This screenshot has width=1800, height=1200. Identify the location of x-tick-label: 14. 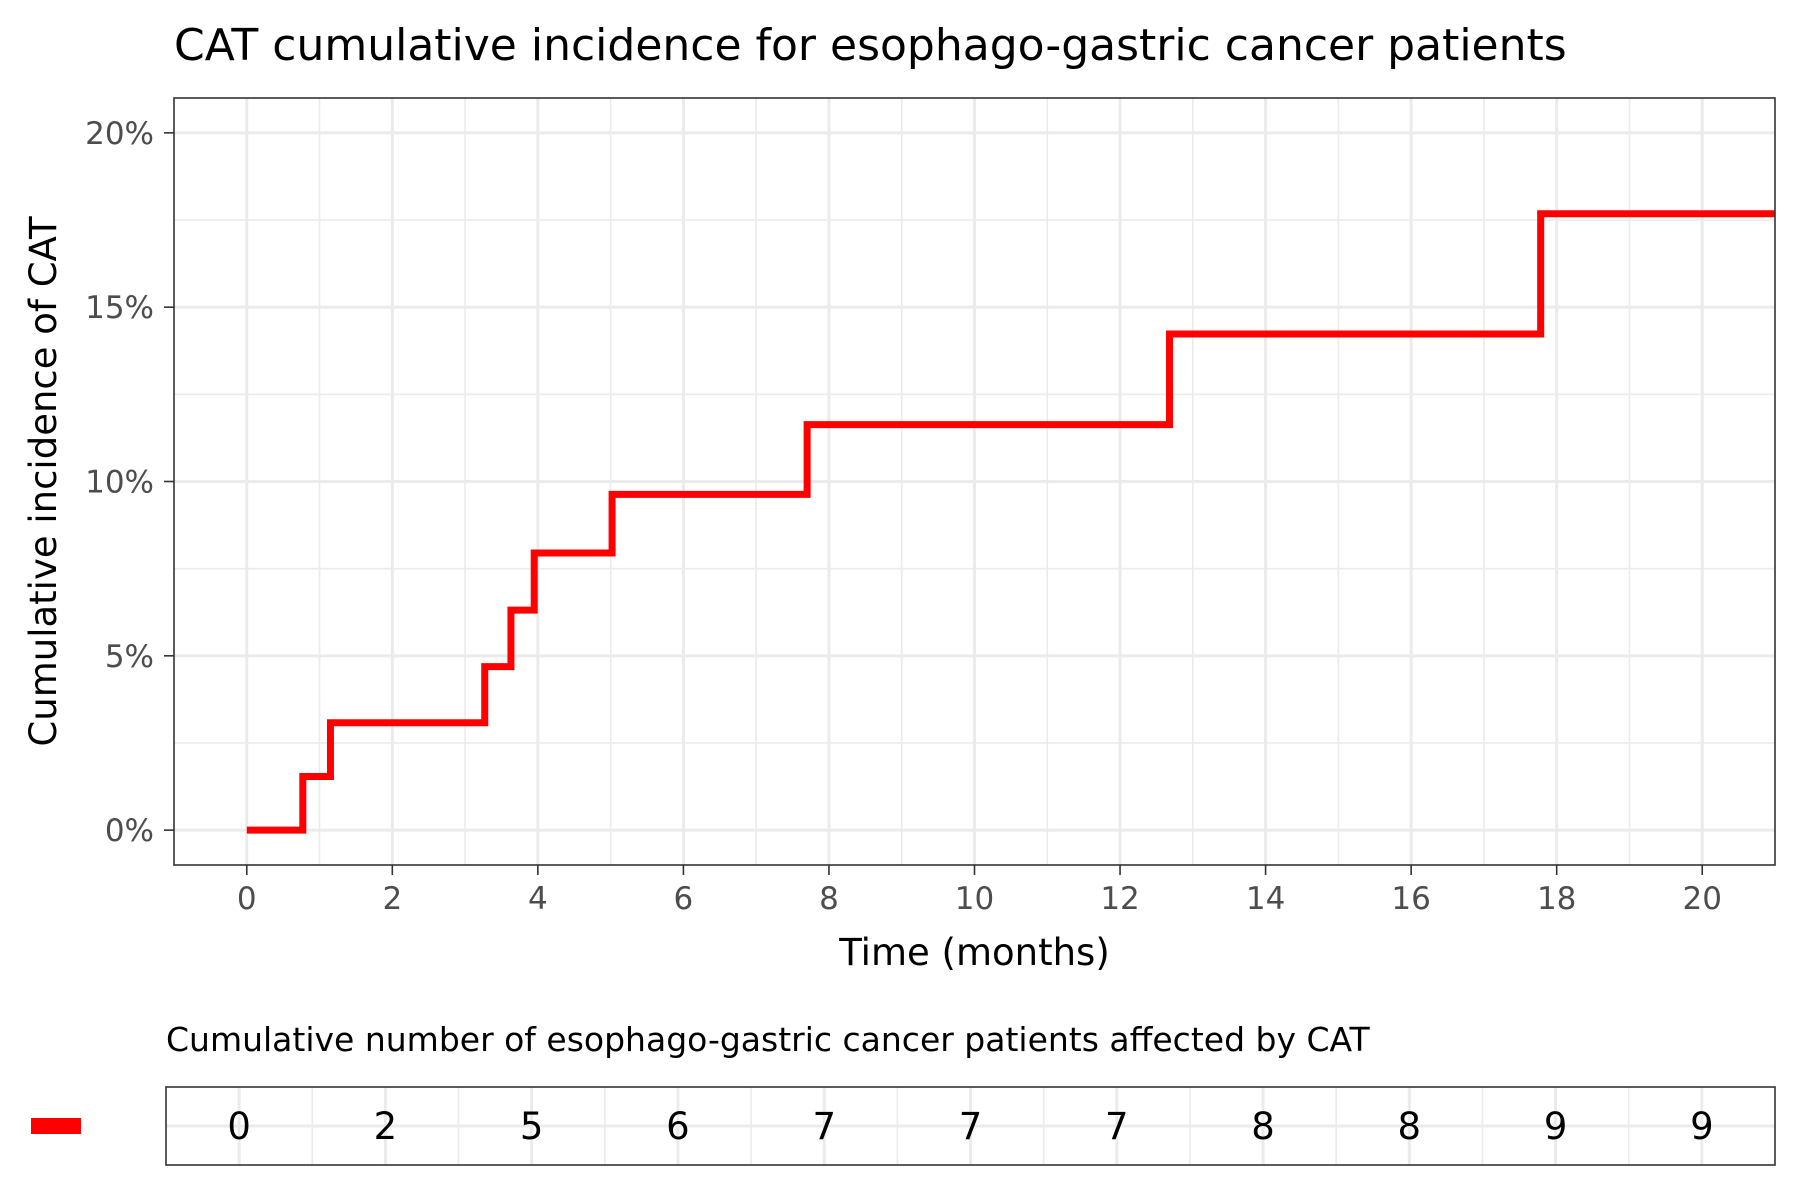
(1265, 899).